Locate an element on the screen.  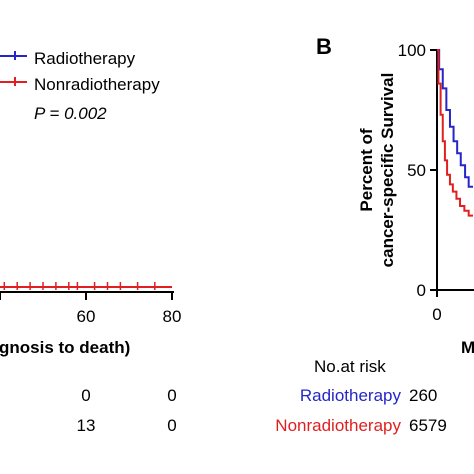
right-y-tick-label: 50 is located at coordinates (416, 170).